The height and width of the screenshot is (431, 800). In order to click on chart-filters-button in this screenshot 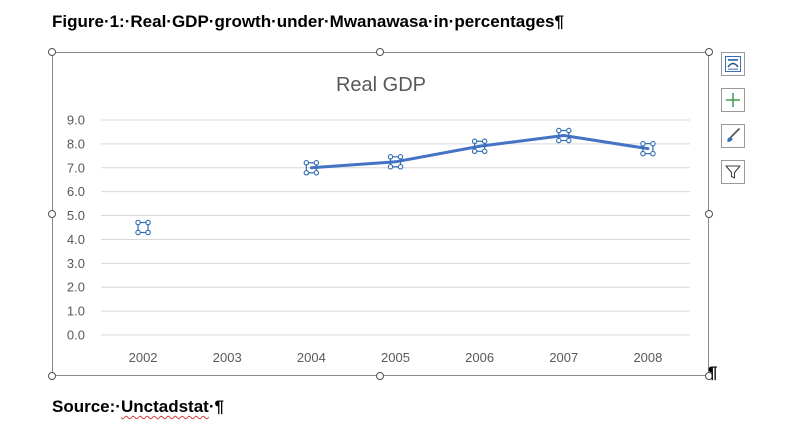, I will do `click(733, 172)`.